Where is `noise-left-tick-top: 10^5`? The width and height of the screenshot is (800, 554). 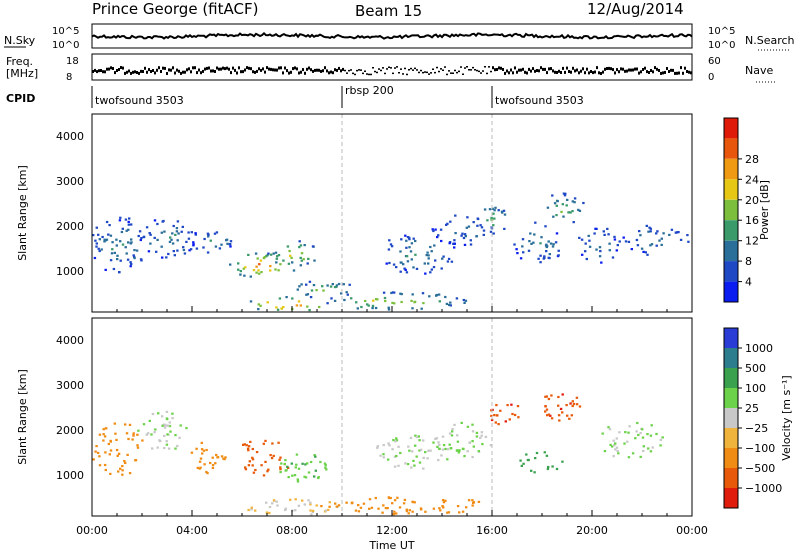
noise-left-tick-top: 10^5 is located at coordinates (65, 31).